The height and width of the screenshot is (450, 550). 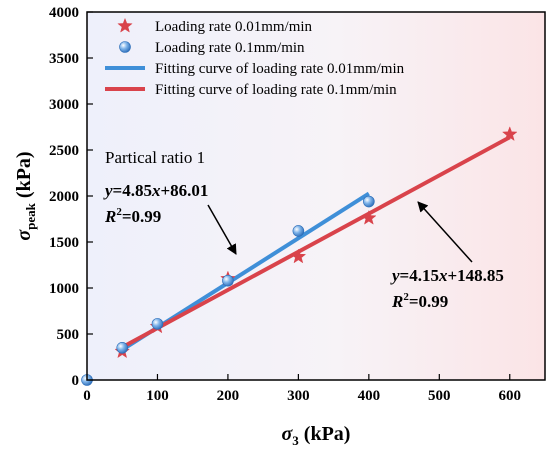 What do you see at coordinates (25, 195) in the screenshot?
I see `y-axis-title: σpeak (kPa)` at bounding box center [25, 195].